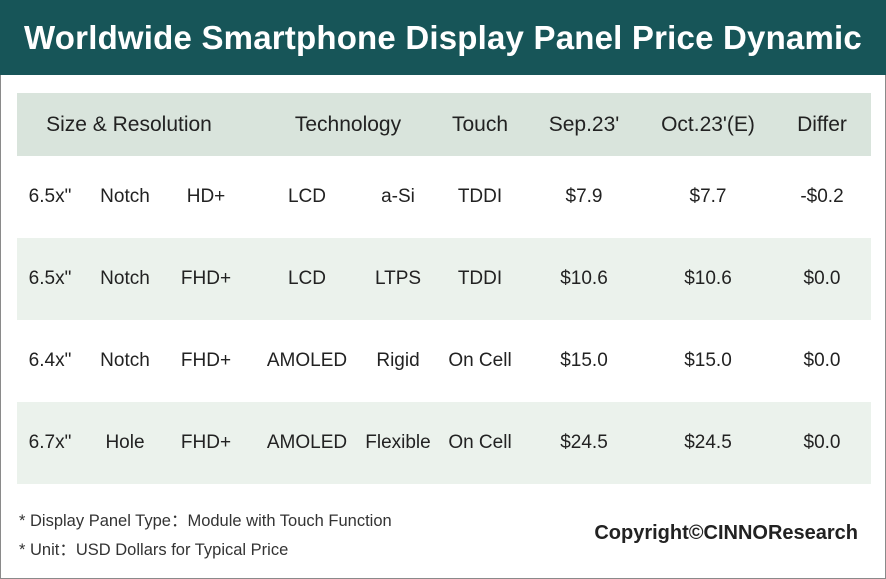  I want to click on cell-backplane: LTPS, so click(398, 278).